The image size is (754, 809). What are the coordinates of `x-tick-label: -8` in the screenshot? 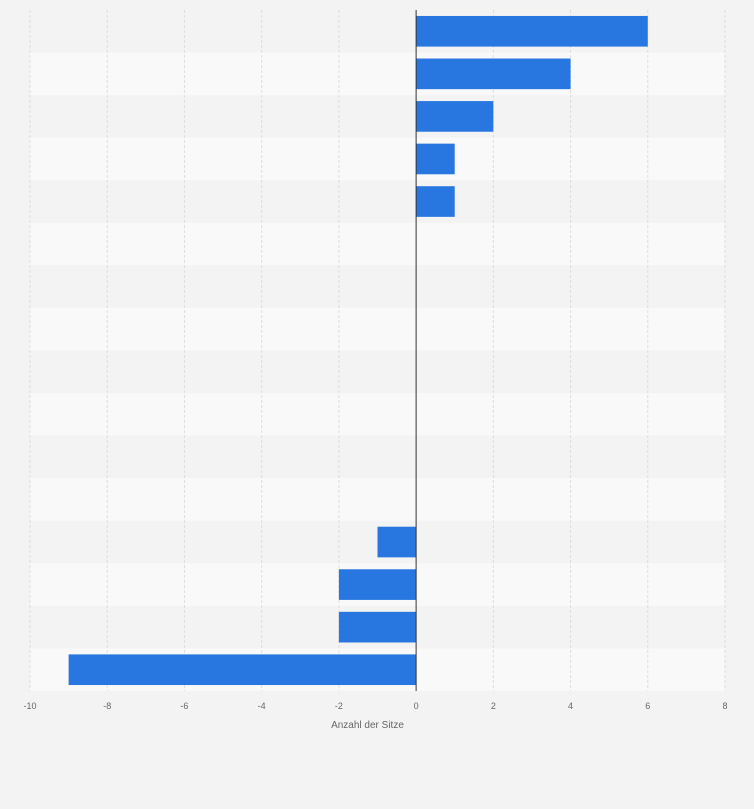 It's located at (107, 706).